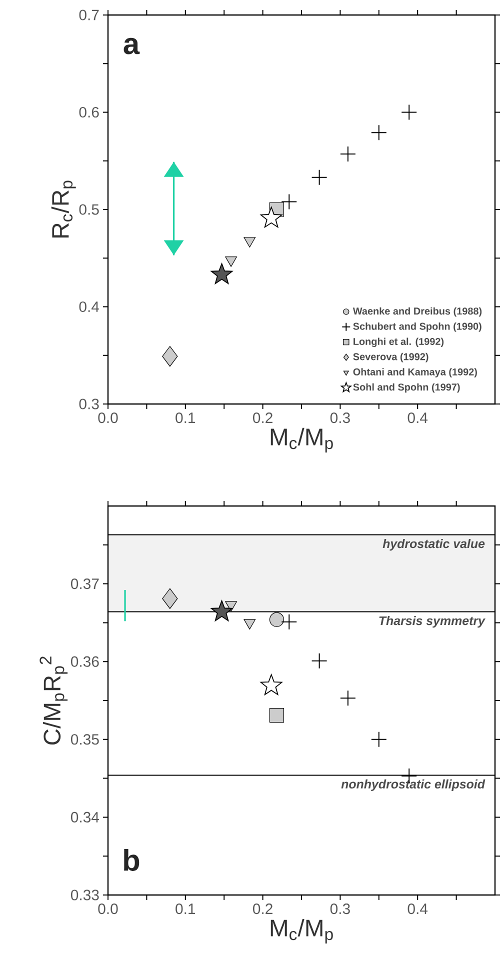 The image size is (501, 974). I want to click on y-tick-label: 0.7, so click(89, 15).